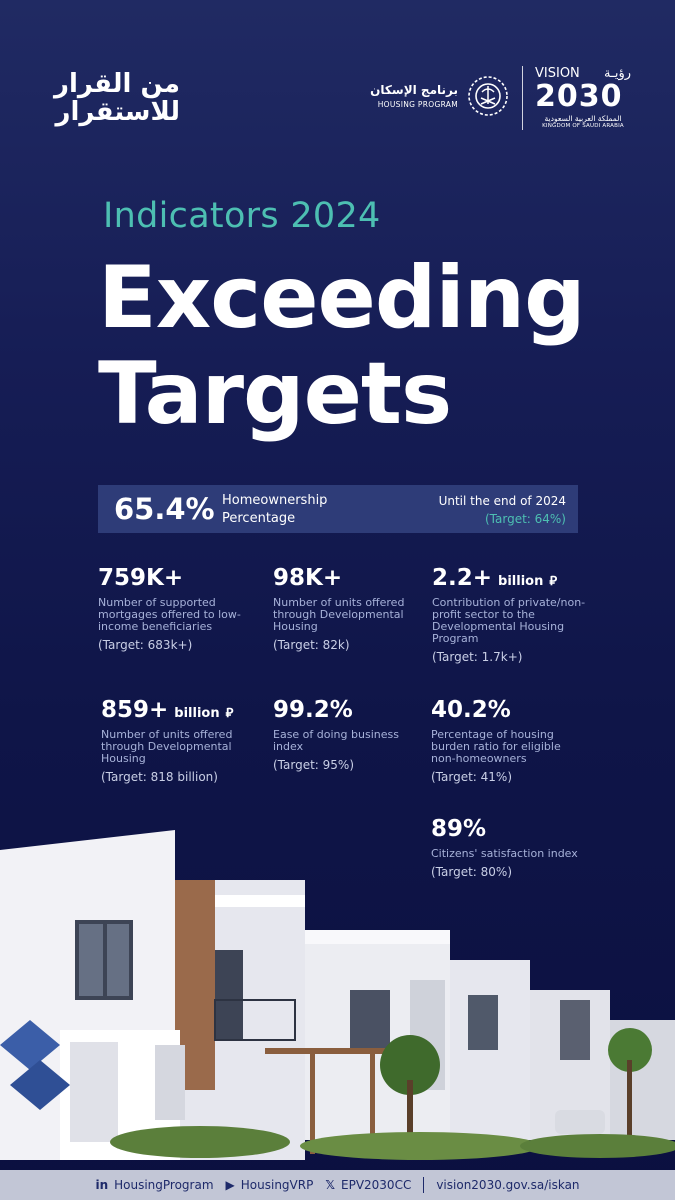  What do you see at coordinates (336, 740) in the screenshot?
I see `stat-desc: Ease of doing business index` at bounding box center [336, 740].